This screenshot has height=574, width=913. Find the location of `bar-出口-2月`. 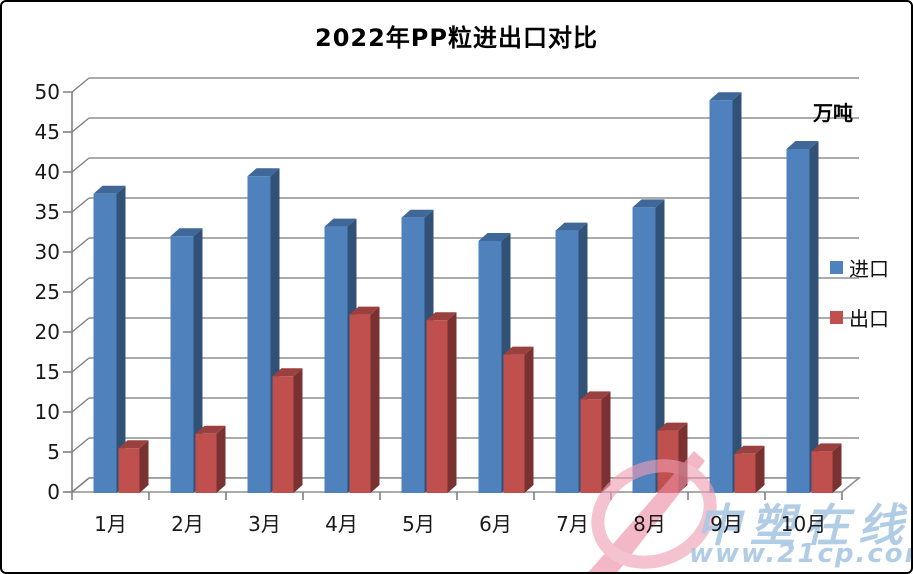

bar-出口-2月 is located at coordinates (210, 459).